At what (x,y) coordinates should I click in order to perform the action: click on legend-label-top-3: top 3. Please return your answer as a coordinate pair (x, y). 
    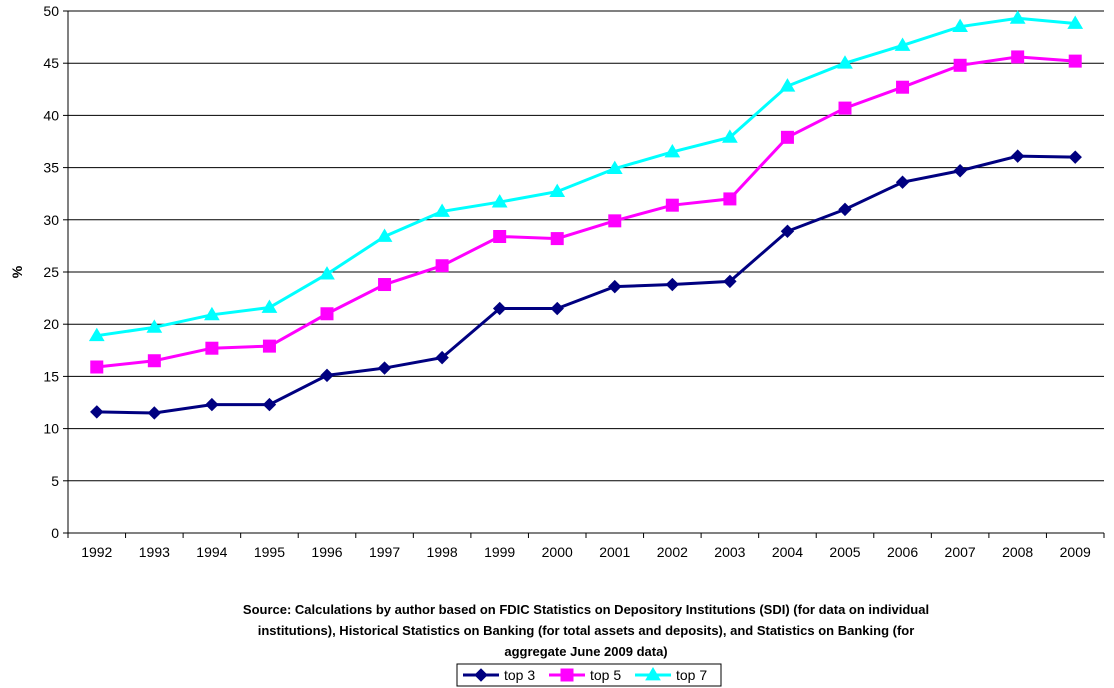
    Looking at the image, I should click on (519, 675).